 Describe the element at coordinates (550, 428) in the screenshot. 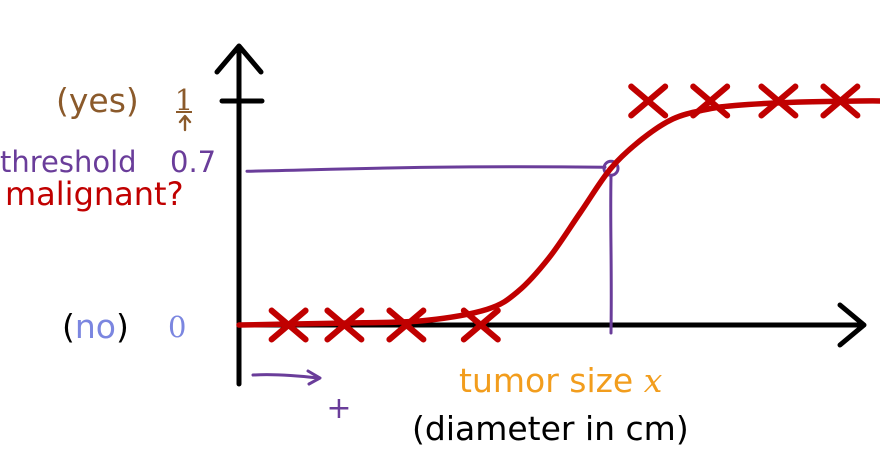

I see `diameter-label: (diameter in cm)` at that location.